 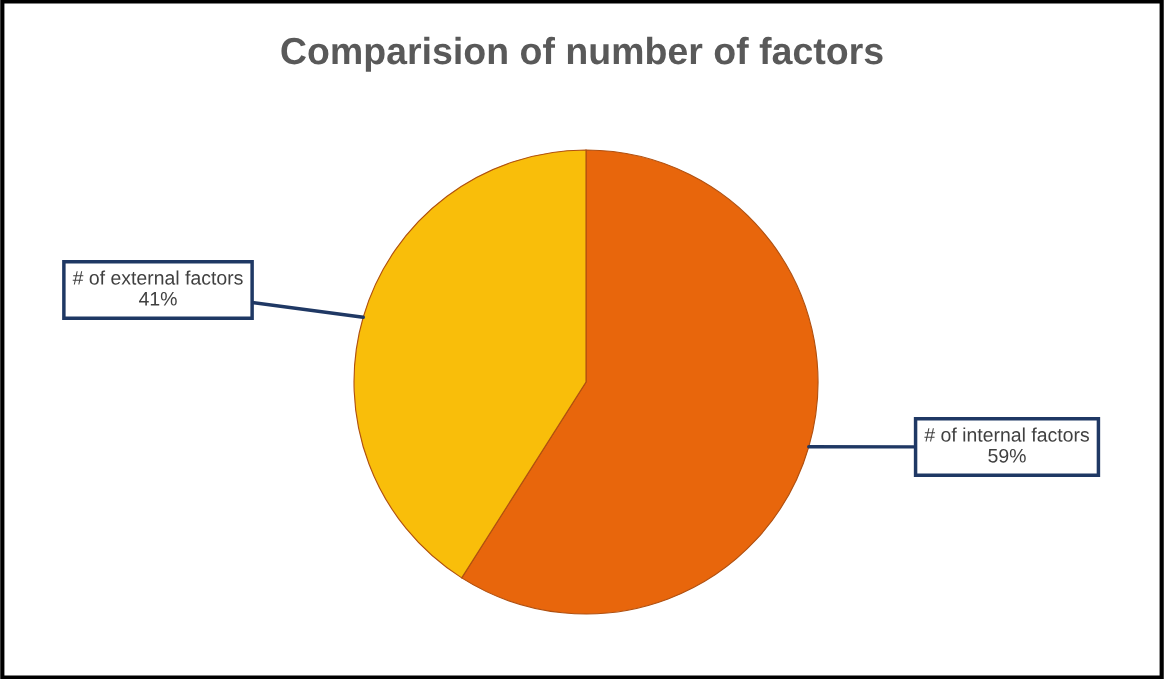 What do you see at coordinates (157, 277) in the screenshot?
I see `slice-label: # of external factors` at bounding box center [157, 277].